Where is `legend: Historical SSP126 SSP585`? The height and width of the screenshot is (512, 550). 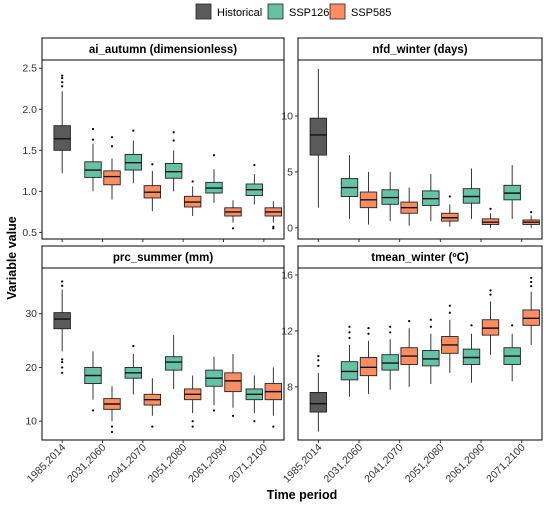
legend: Historical SSP126 SSP585 is located at coordinates (293, 11).